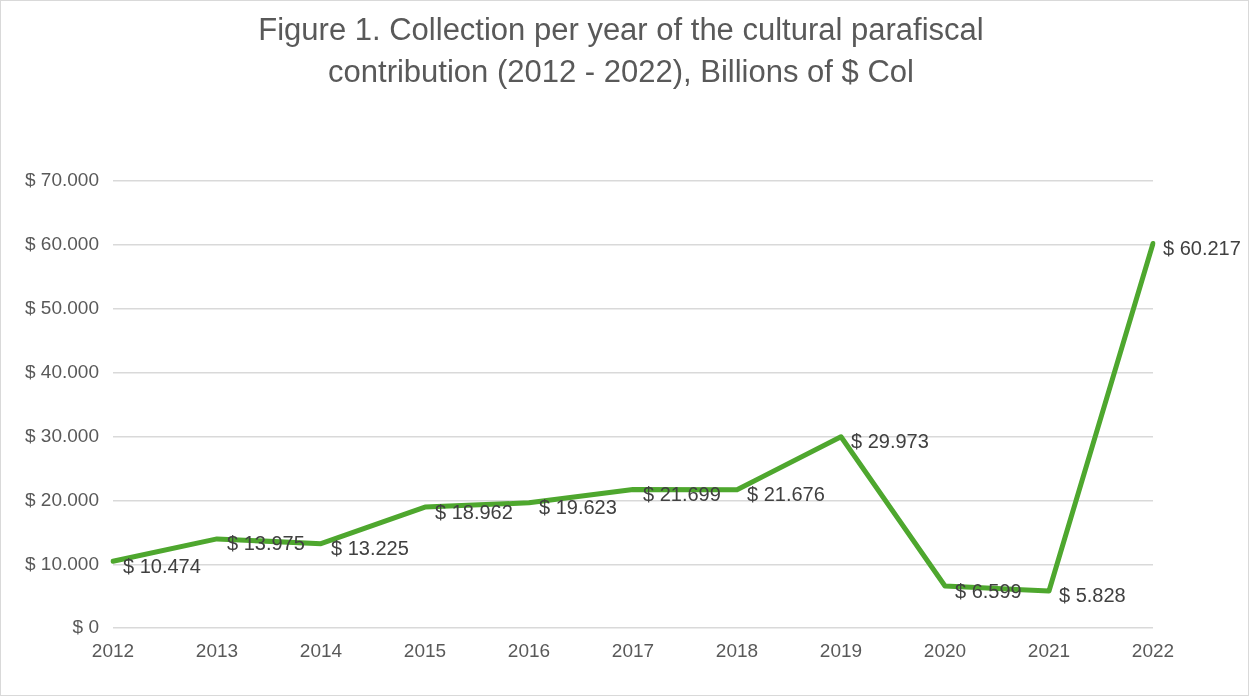  What do you see at coordinates (633, 650) in the screenshot?
I see `x-tick-label: 2017` at bounding box center [633, 650].